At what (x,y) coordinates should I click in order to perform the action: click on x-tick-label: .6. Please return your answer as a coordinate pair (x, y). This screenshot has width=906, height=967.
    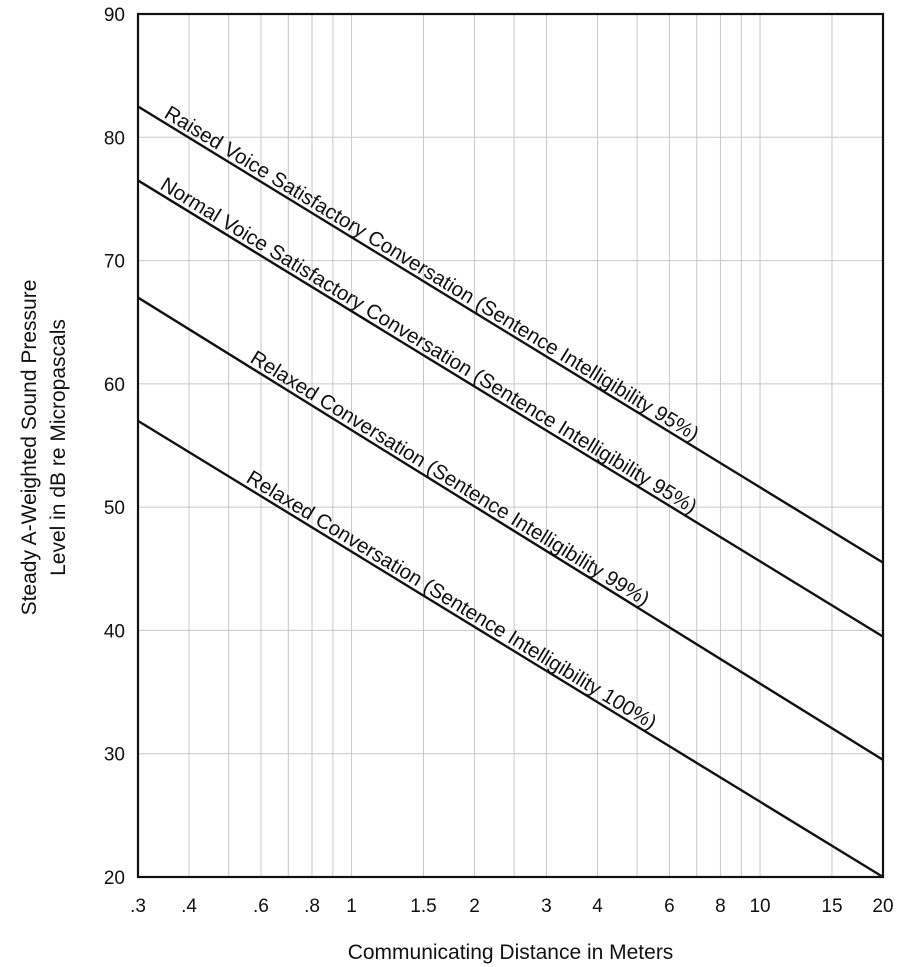
    Looking at the image, I should click on (261, 906).